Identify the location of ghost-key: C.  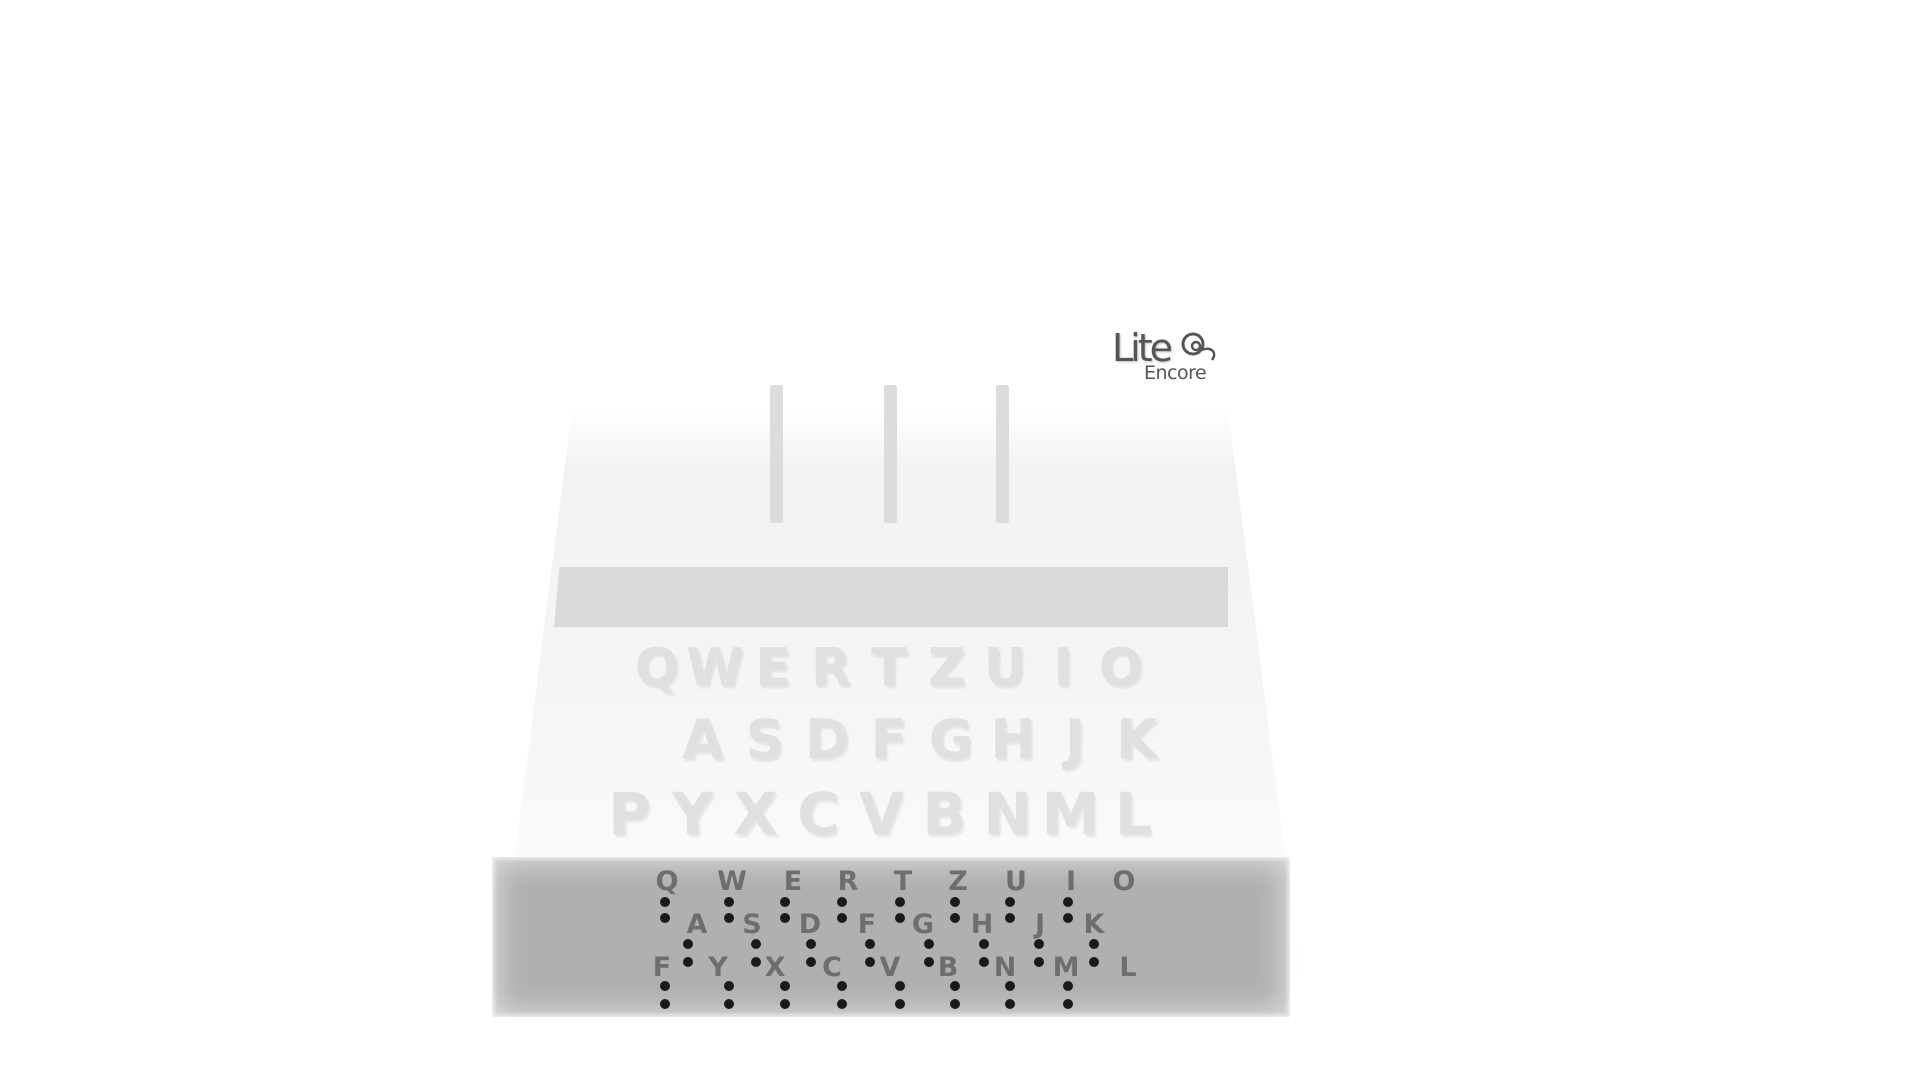
(818, 814).